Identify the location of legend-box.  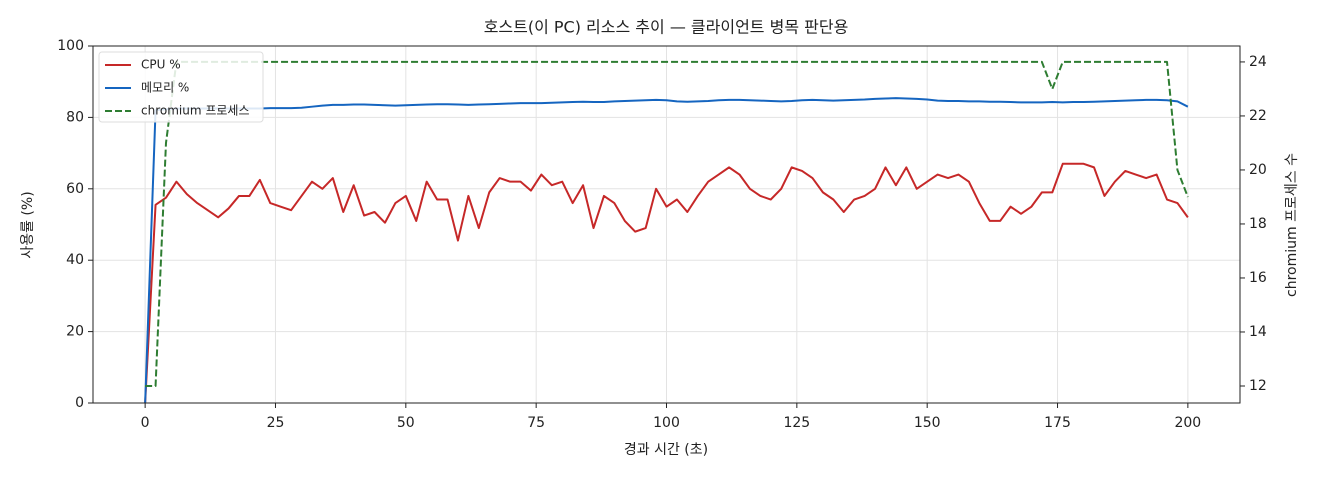
(181, 87).